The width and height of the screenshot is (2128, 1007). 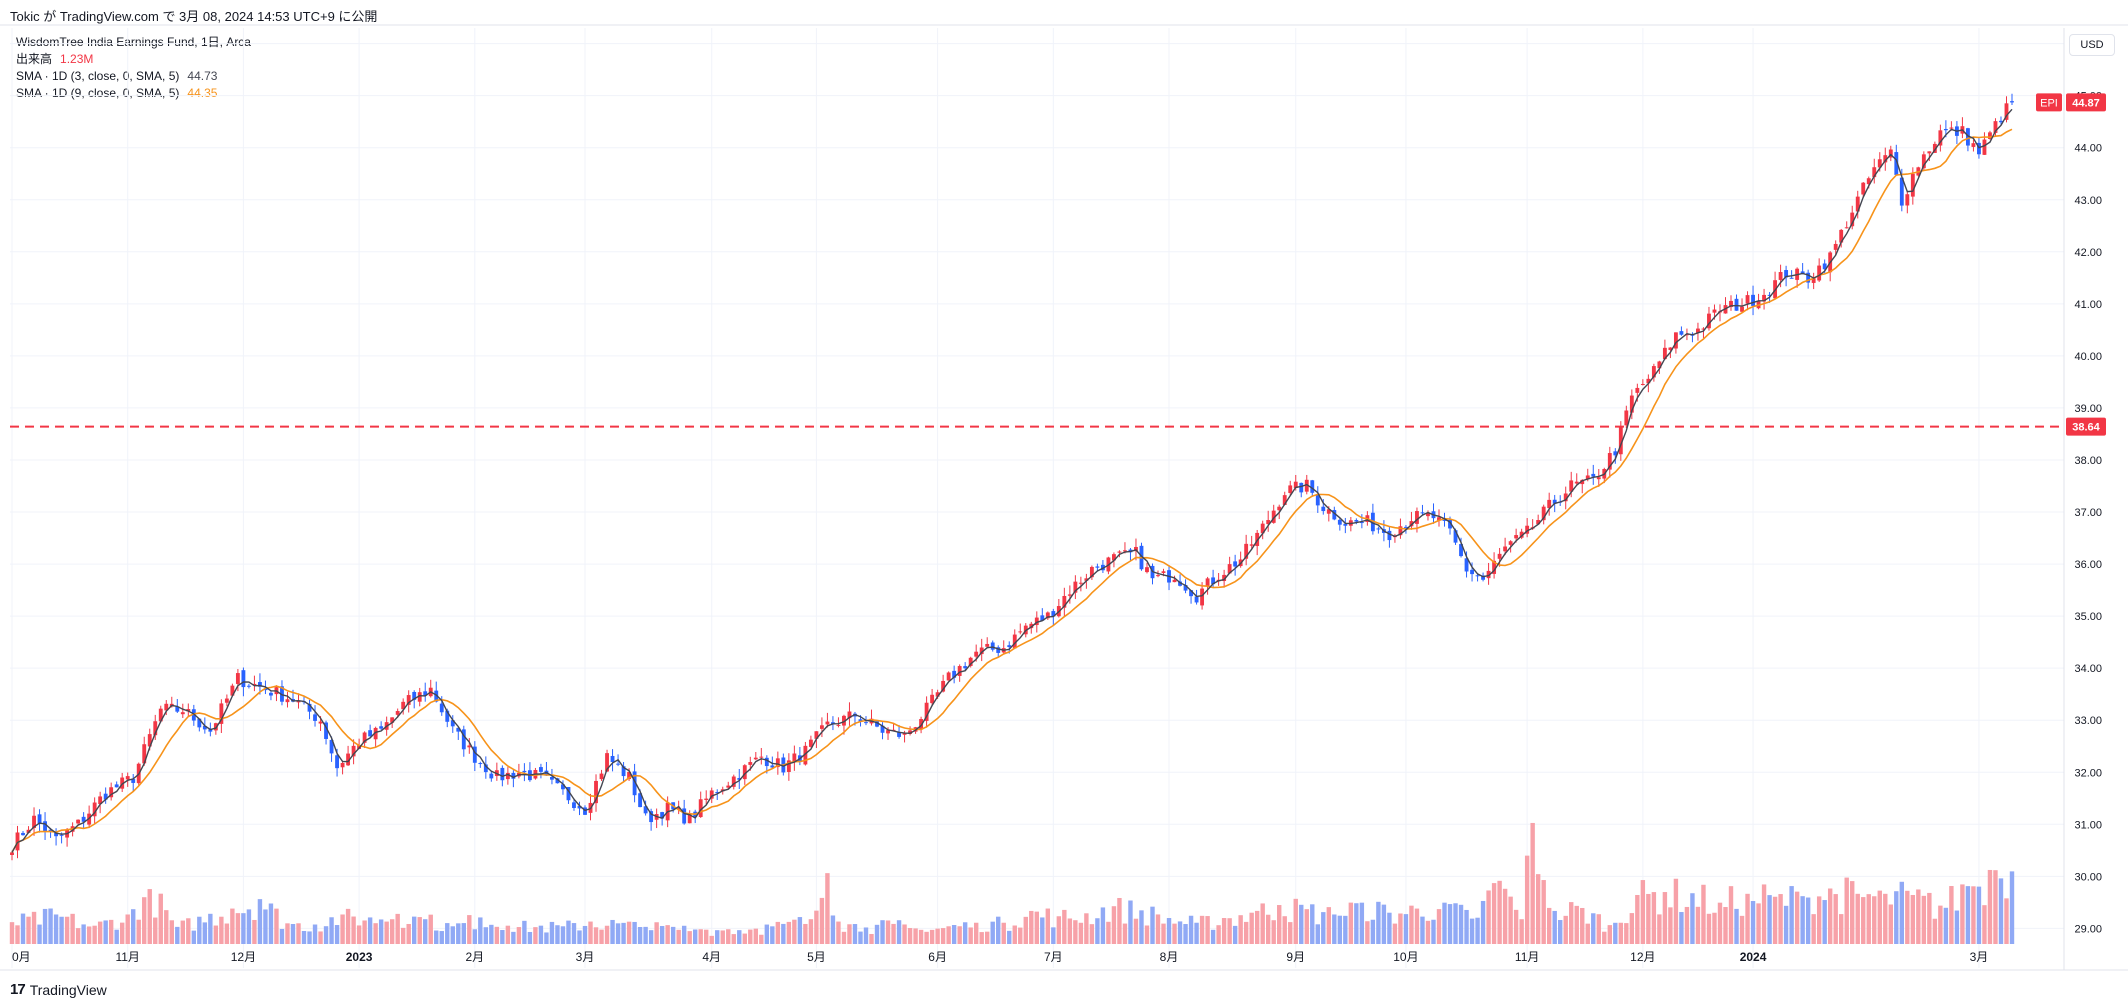 I want to click on legend-title: WisdomTree India Earnings Fund, 1日, Arca, so click(x=133, y=42).